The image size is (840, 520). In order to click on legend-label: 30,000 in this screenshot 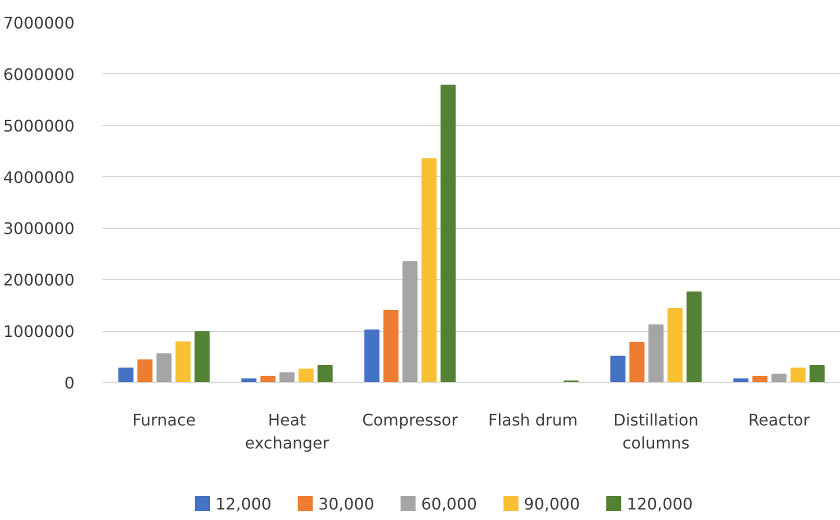, I will do `click(346, 504)`.